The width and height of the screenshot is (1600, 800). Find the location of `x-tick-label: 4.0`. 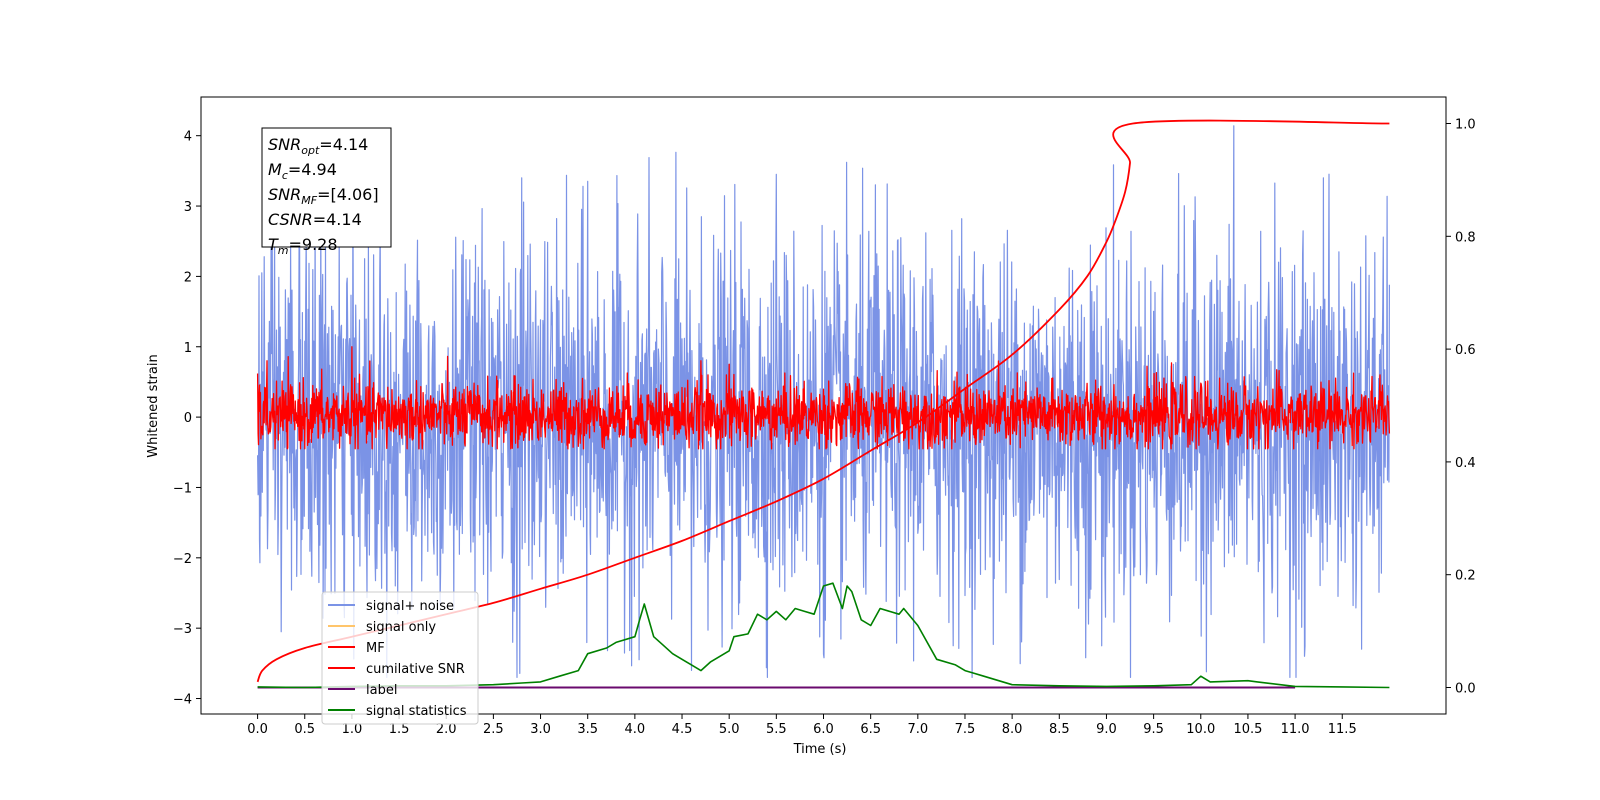

x-tick-label: 4.0 is located at coordinates (635, 729).